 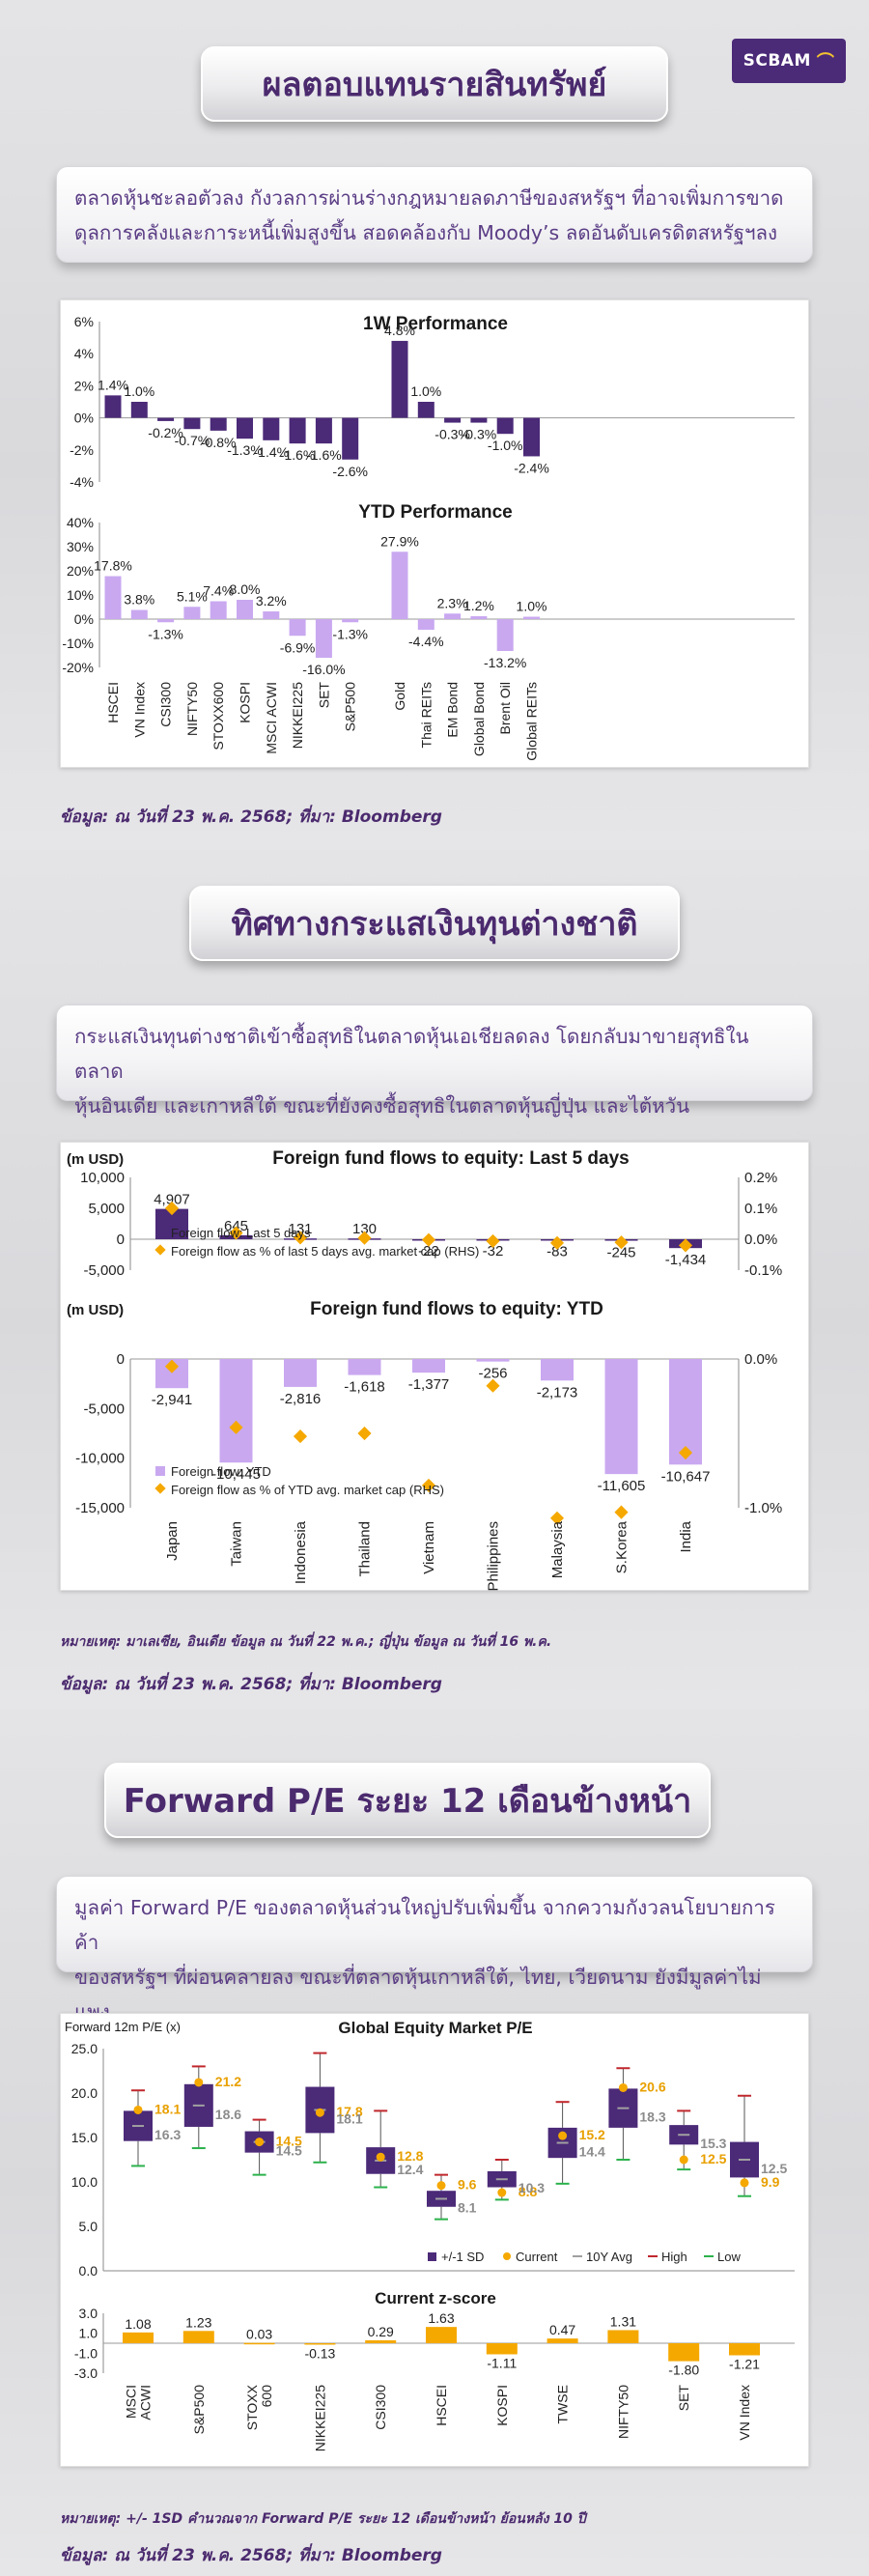 I want to click on category-label: NIFTY50, so click(x=192, y=709).